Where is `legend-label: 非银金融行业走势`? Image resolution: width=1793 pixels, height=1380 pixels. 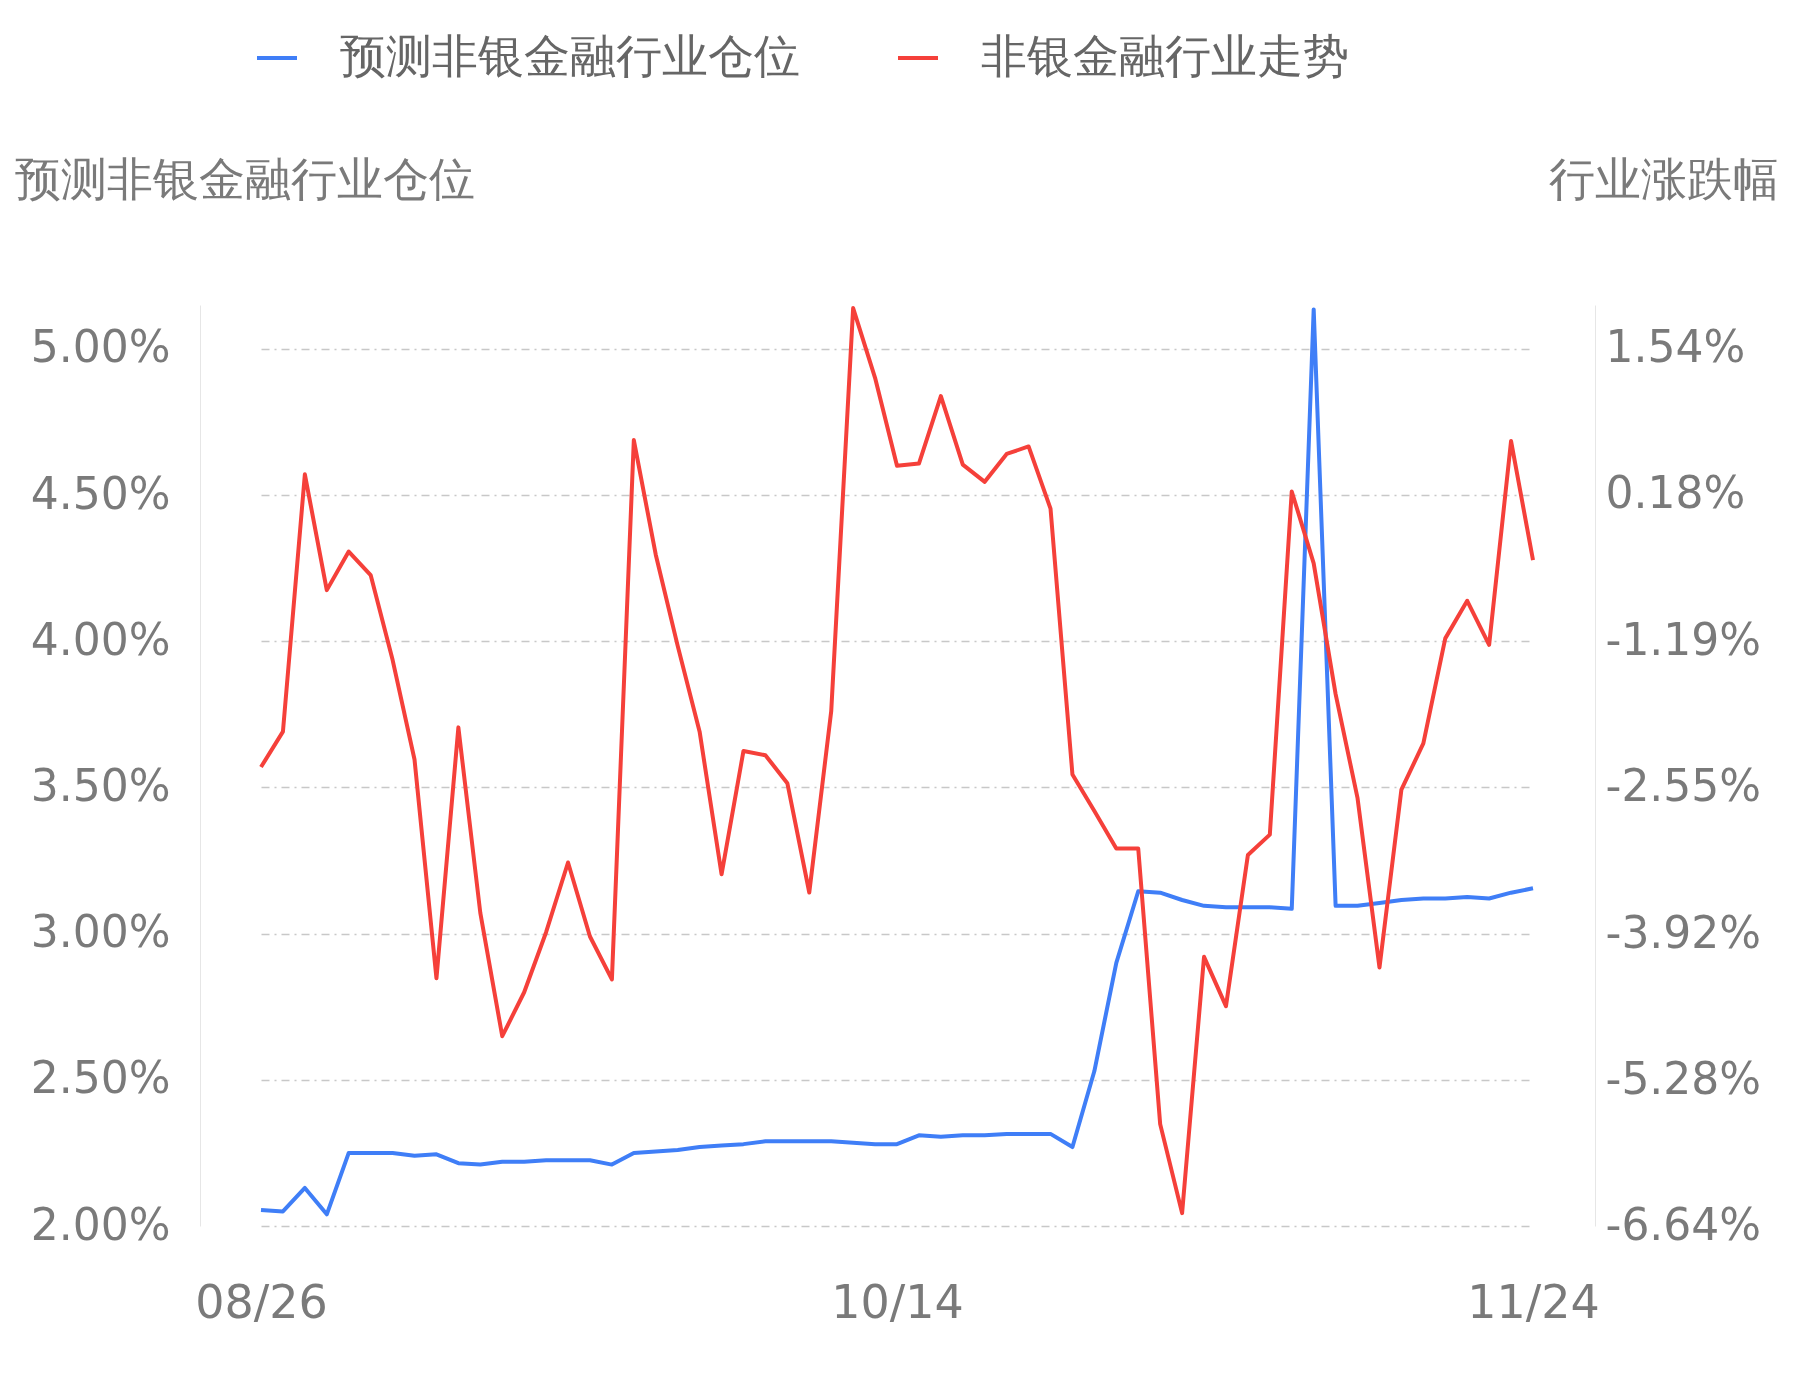
legend-label: 非银金融行业走势 is located at coordinates (1165, 56).